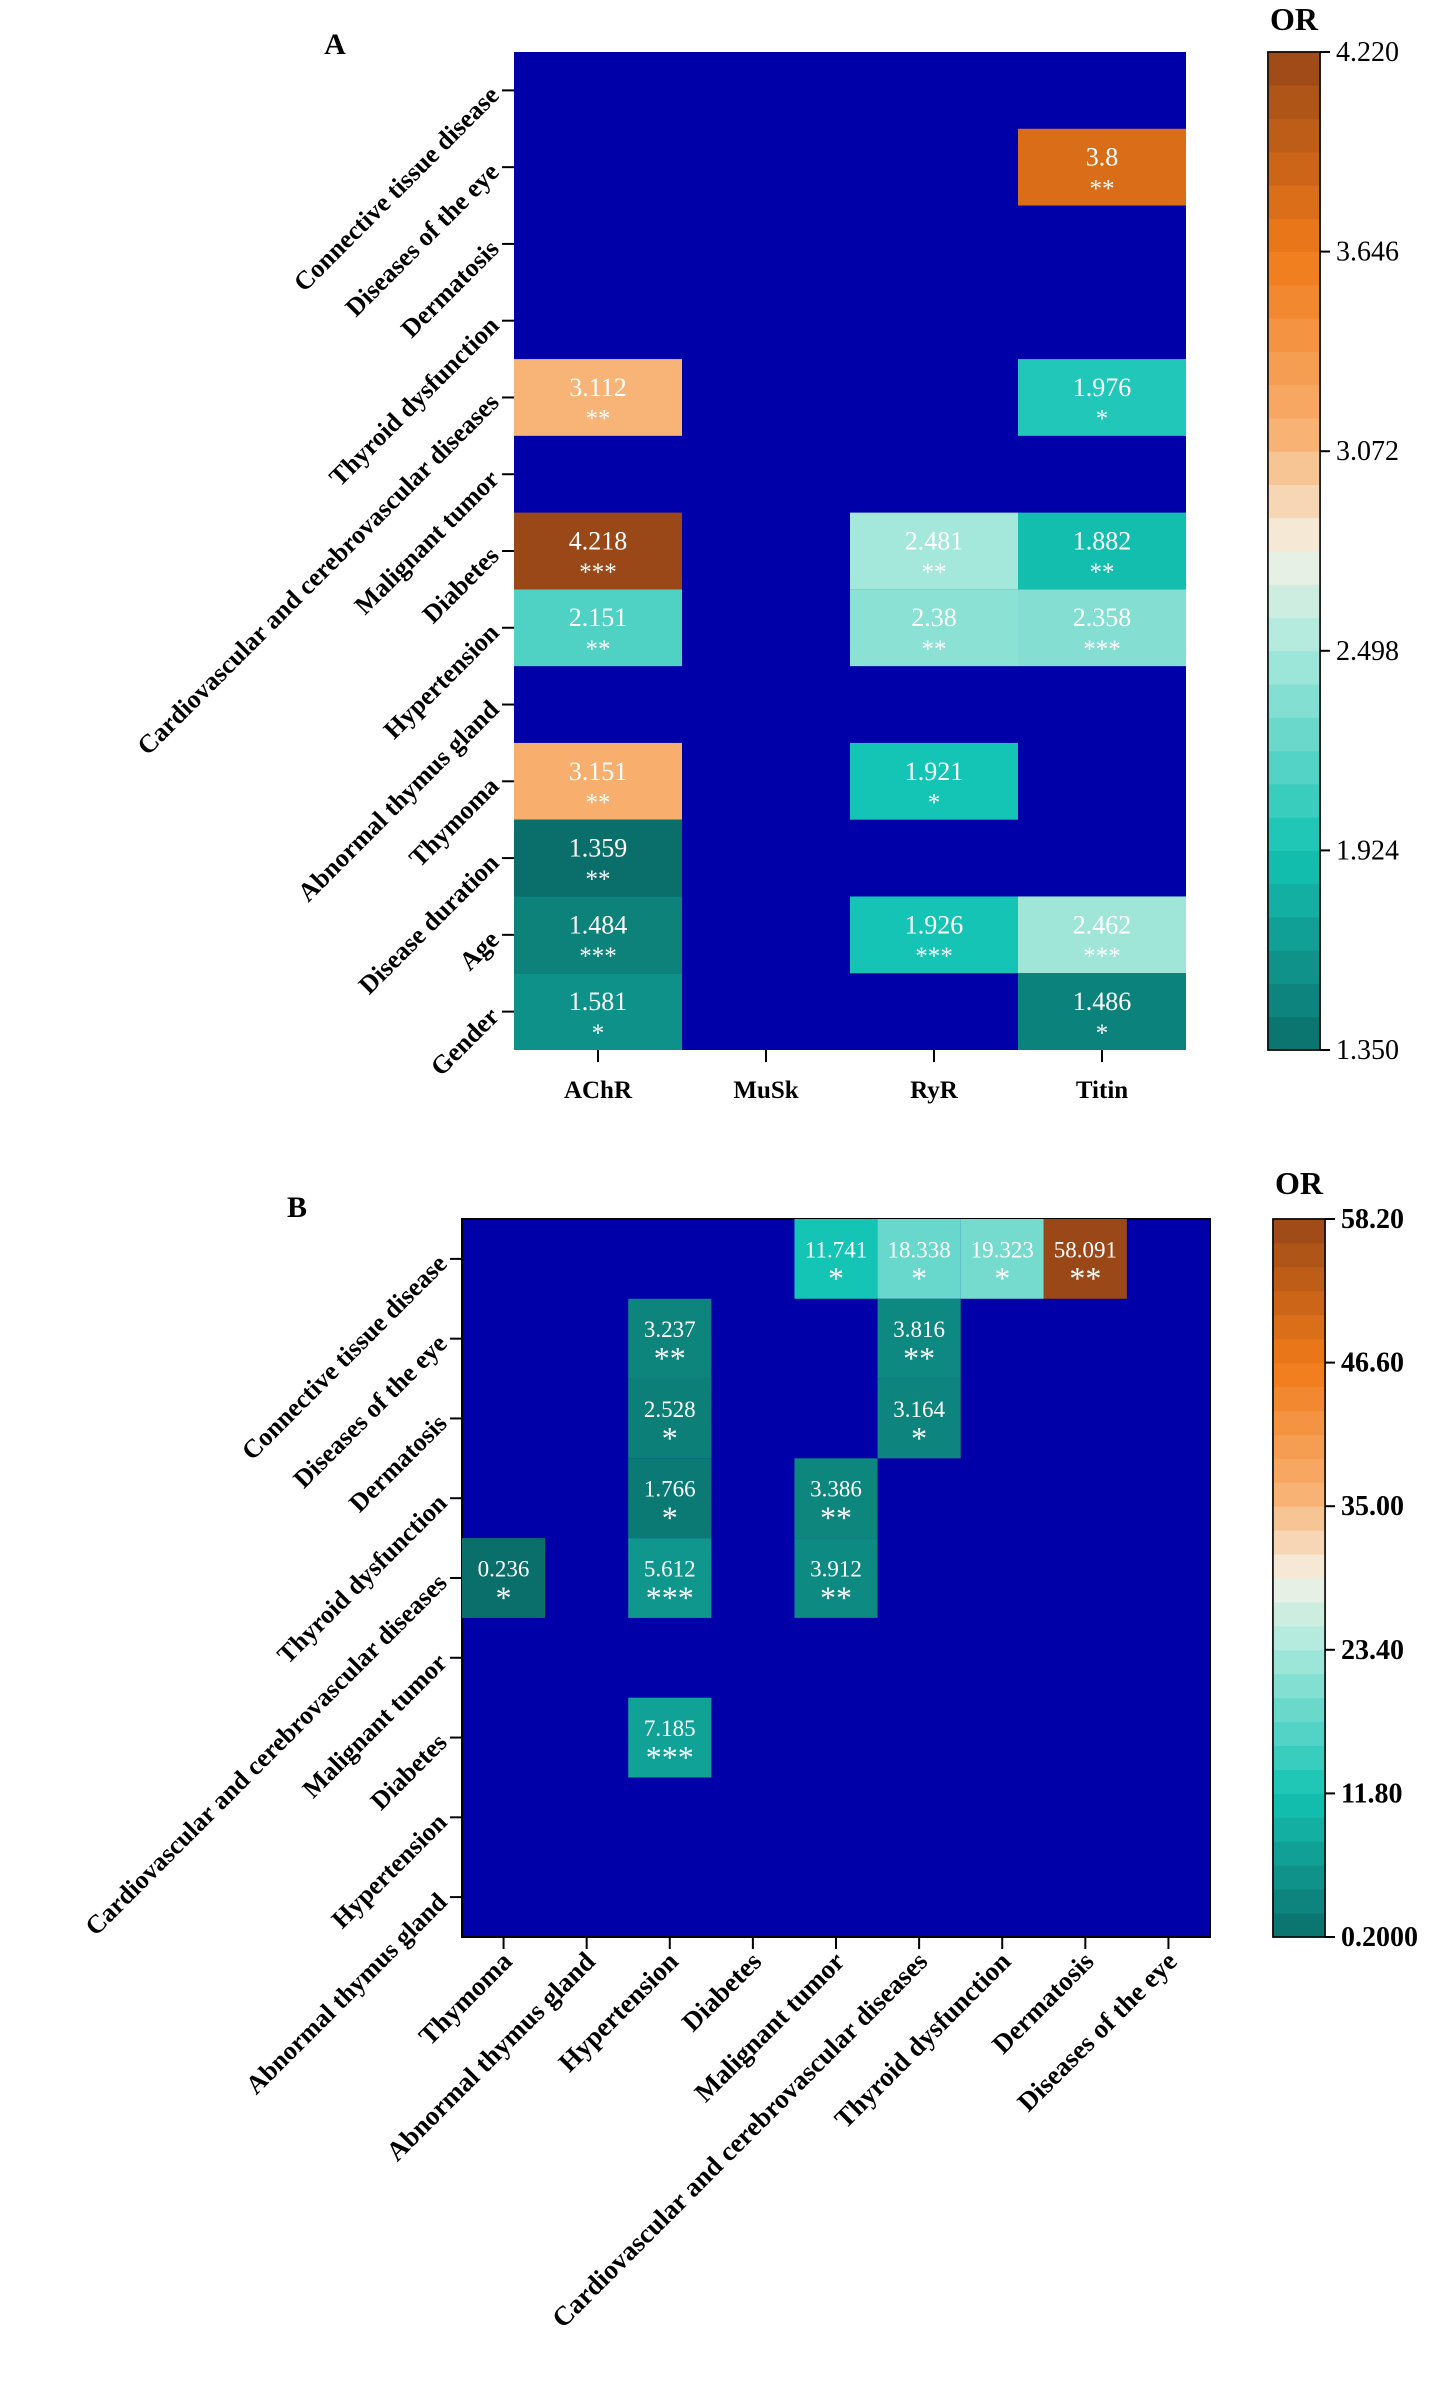 This screenshot has height=2396, width=1430. What do you see at coordinates (934, 617) in the screenshot?
I see `cell-value-label: 2.38` at bounding box center [934, 617].